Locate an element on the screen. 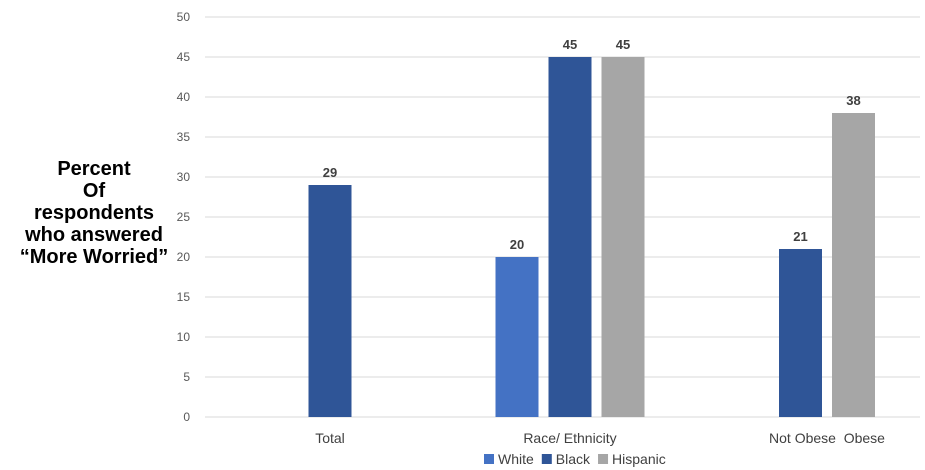  bar-2-black is located at coordinates (570, 237).